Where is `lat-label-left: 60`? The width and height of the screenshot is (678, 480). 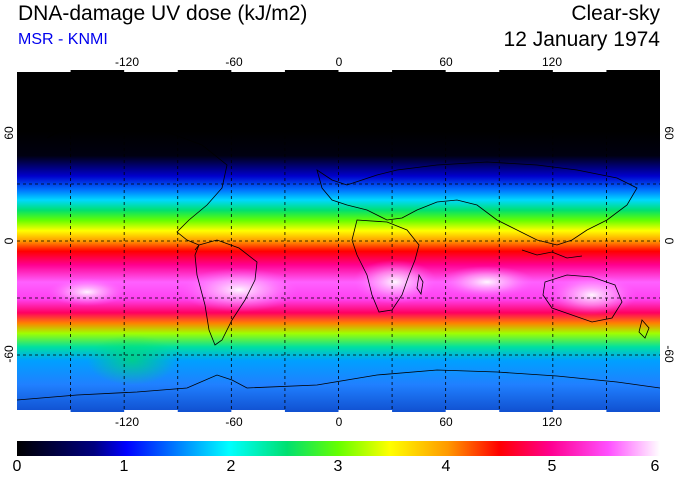
lat-label-left: 60 is located at coordinates (9, 133).